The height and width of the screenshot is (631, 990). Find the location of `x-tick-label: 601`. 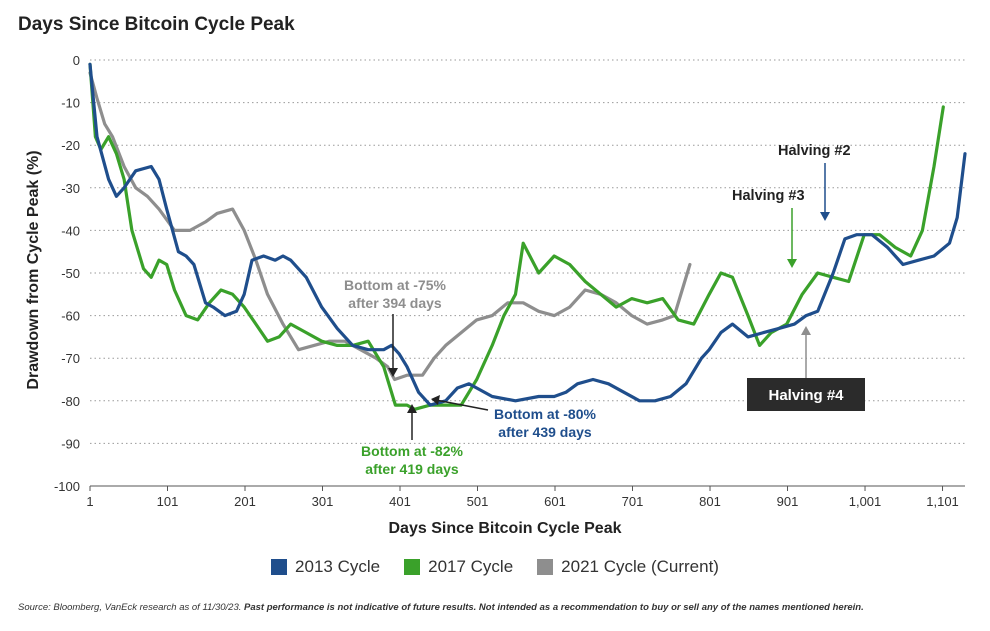

x-tick-label: 601 is located at coordinates (555, 501).